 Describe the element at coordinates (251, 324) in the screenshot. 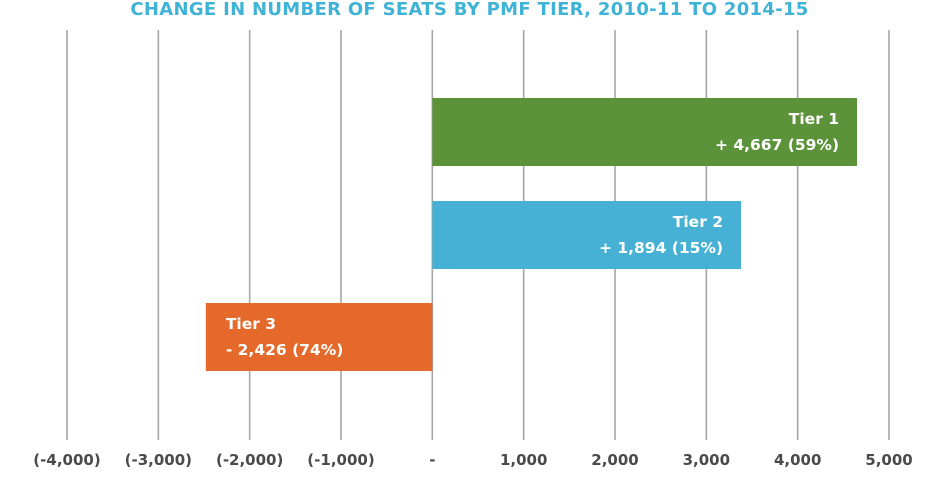

I see `bar-category-label: Tier 3` at that location.